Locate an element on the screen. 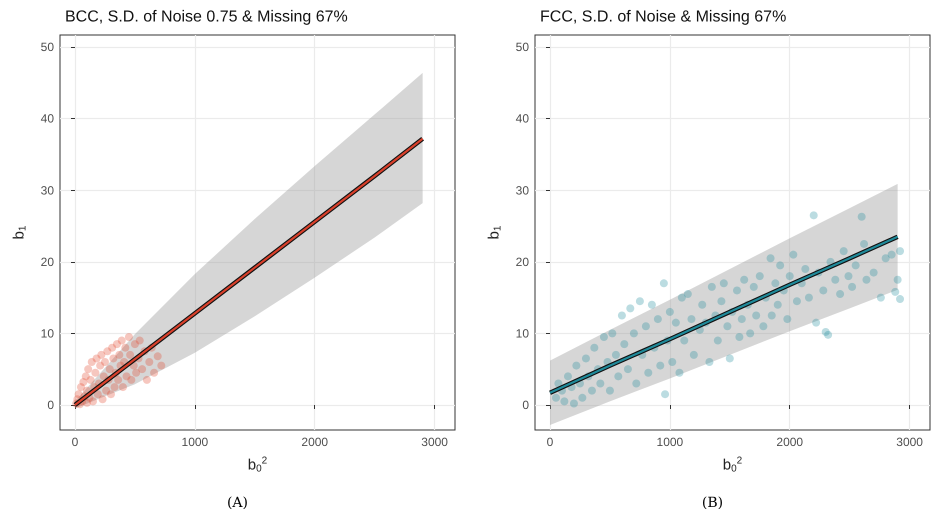 This screenshot has height=529, width=951. text: (A) is located at coordinates (238, 503).